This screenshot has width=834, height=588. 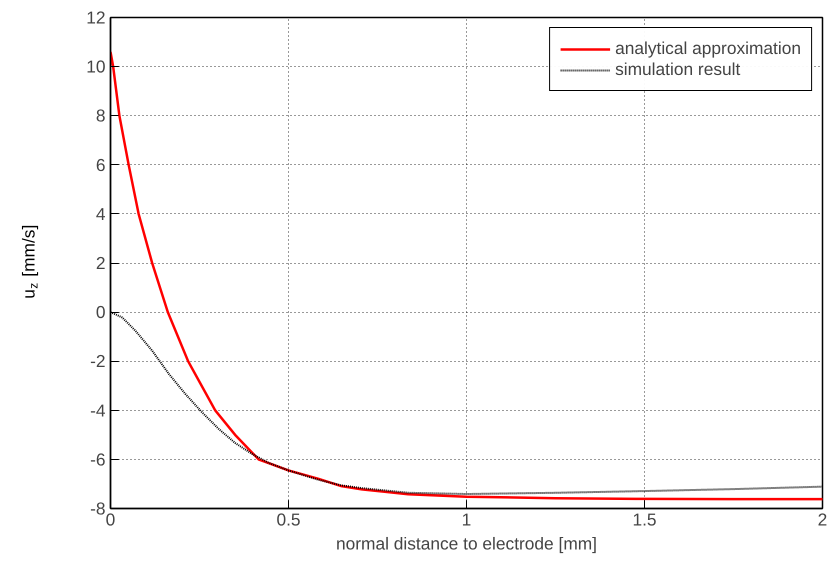 I want to click on y-tick-label: 10, so click(x=96, y=66).